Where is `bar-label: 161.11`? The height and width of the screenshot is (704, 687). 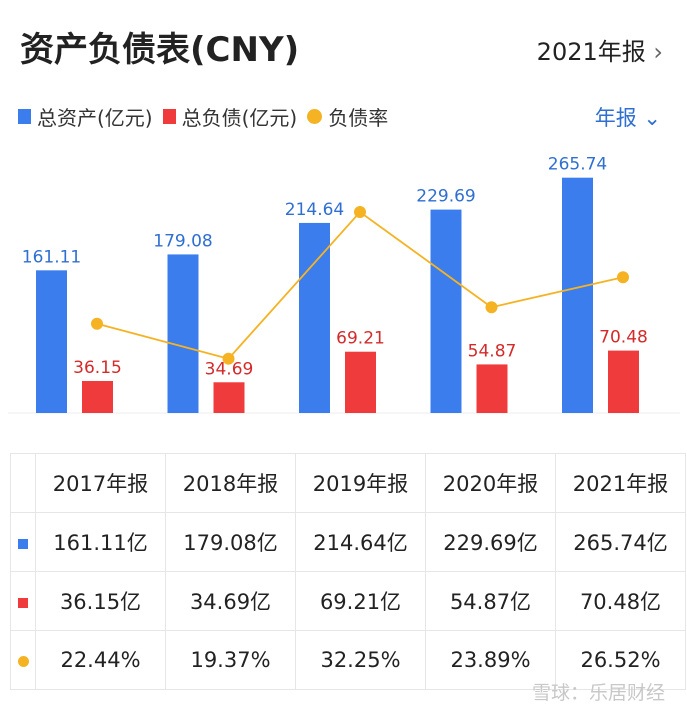 bar-label: 161.11 is located at coordinates (51, 257).